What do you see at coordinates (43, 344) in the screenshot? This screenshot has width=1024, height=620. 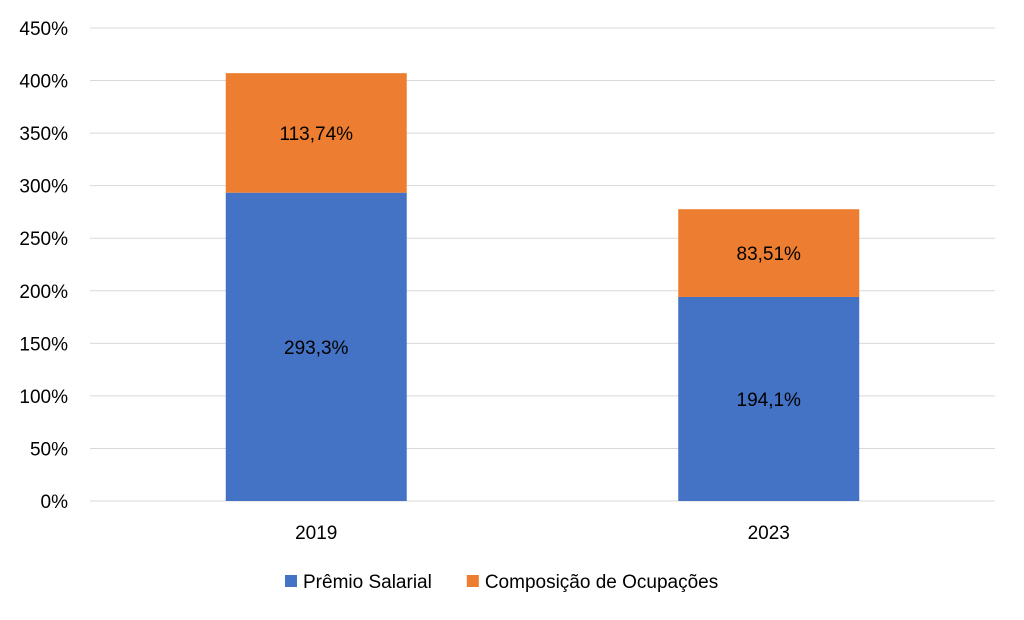 I see `y-tick-label: 150%` at bounding box center [43, 344].